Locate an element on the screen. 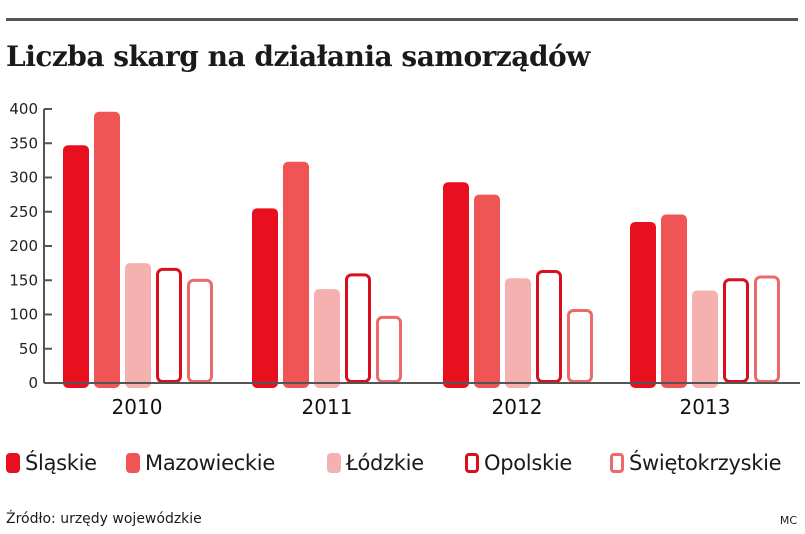  legend-item-łódzkie: Łódzkie is located at coordinates (375, 463).